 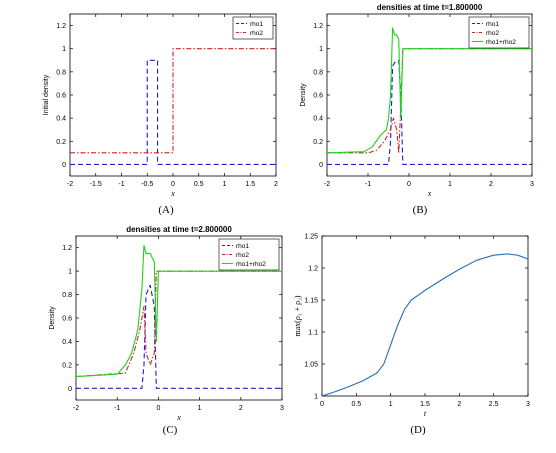 I want to click on y-tick-label: 1.1, so click(x=313, y=333).